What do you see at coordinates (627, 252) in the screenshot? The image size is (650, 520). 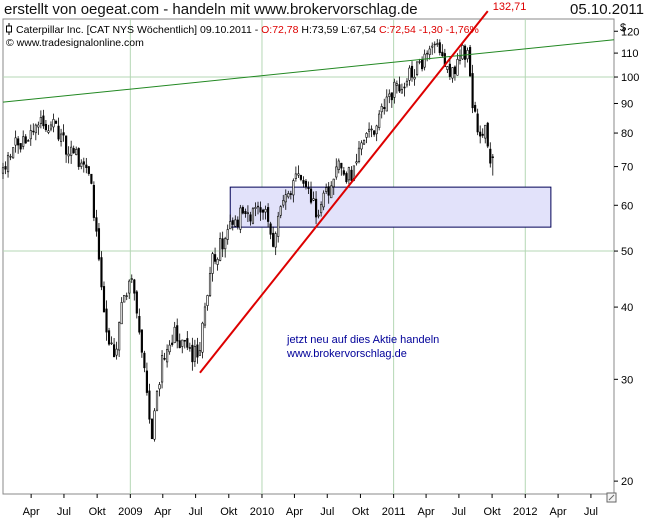 I see `y-tick-label: 50` at bounding box center [627, 252].